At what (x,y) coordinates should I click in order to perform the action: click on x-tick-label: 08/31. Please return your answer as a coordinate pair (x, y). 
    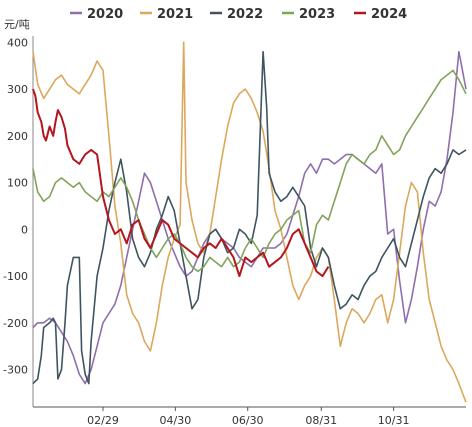
    Looking at the image, I should click on (321, 420).